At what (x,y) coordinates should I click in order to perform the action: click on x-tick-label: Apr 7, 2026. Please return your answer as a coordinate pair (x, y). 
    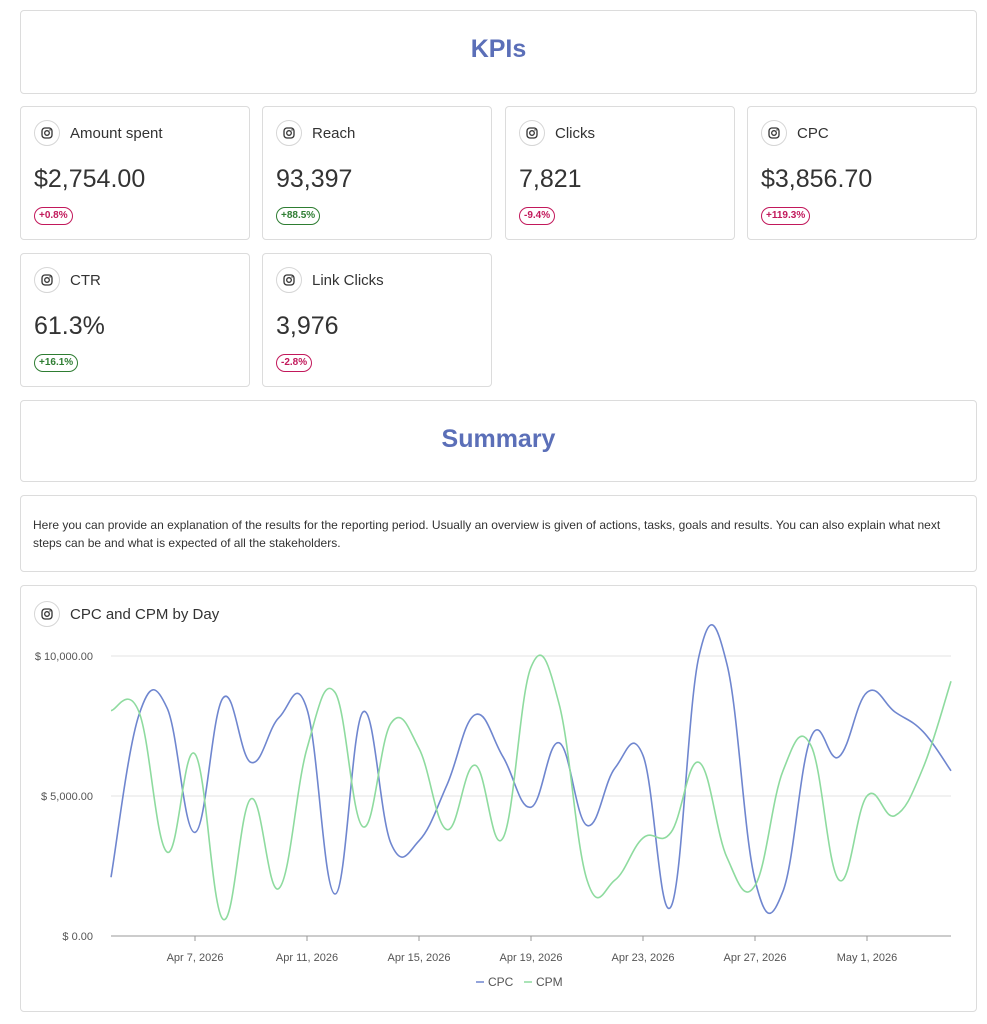
    Looking at the image, I should click on (195, 958).